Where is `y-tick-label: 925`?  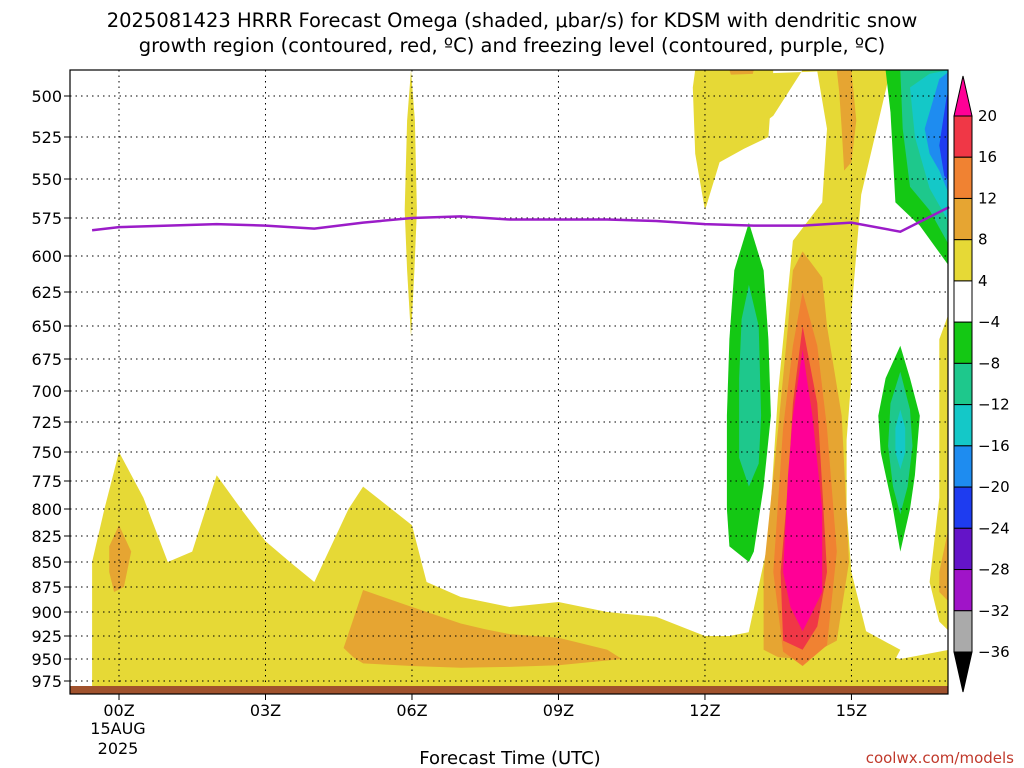 y-tick-label: 925 is located at coordinates (46, 636).